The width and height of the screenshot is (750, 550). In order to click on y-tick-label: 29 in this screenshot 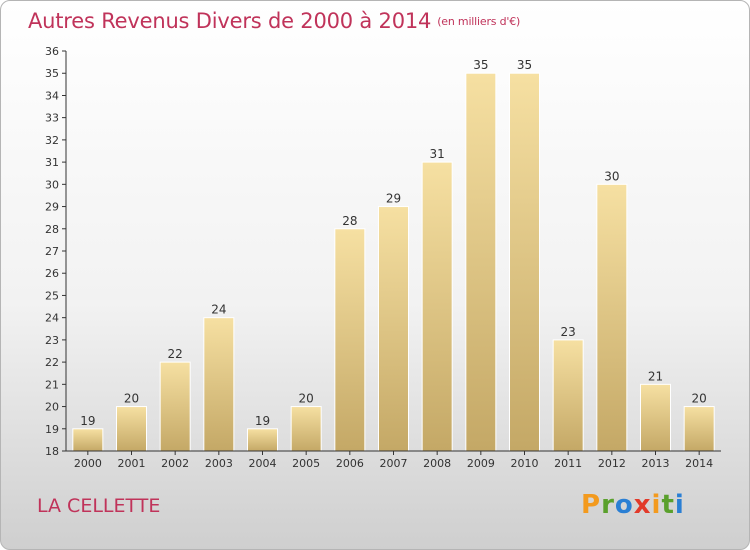, I will do `click(52, 207)`.